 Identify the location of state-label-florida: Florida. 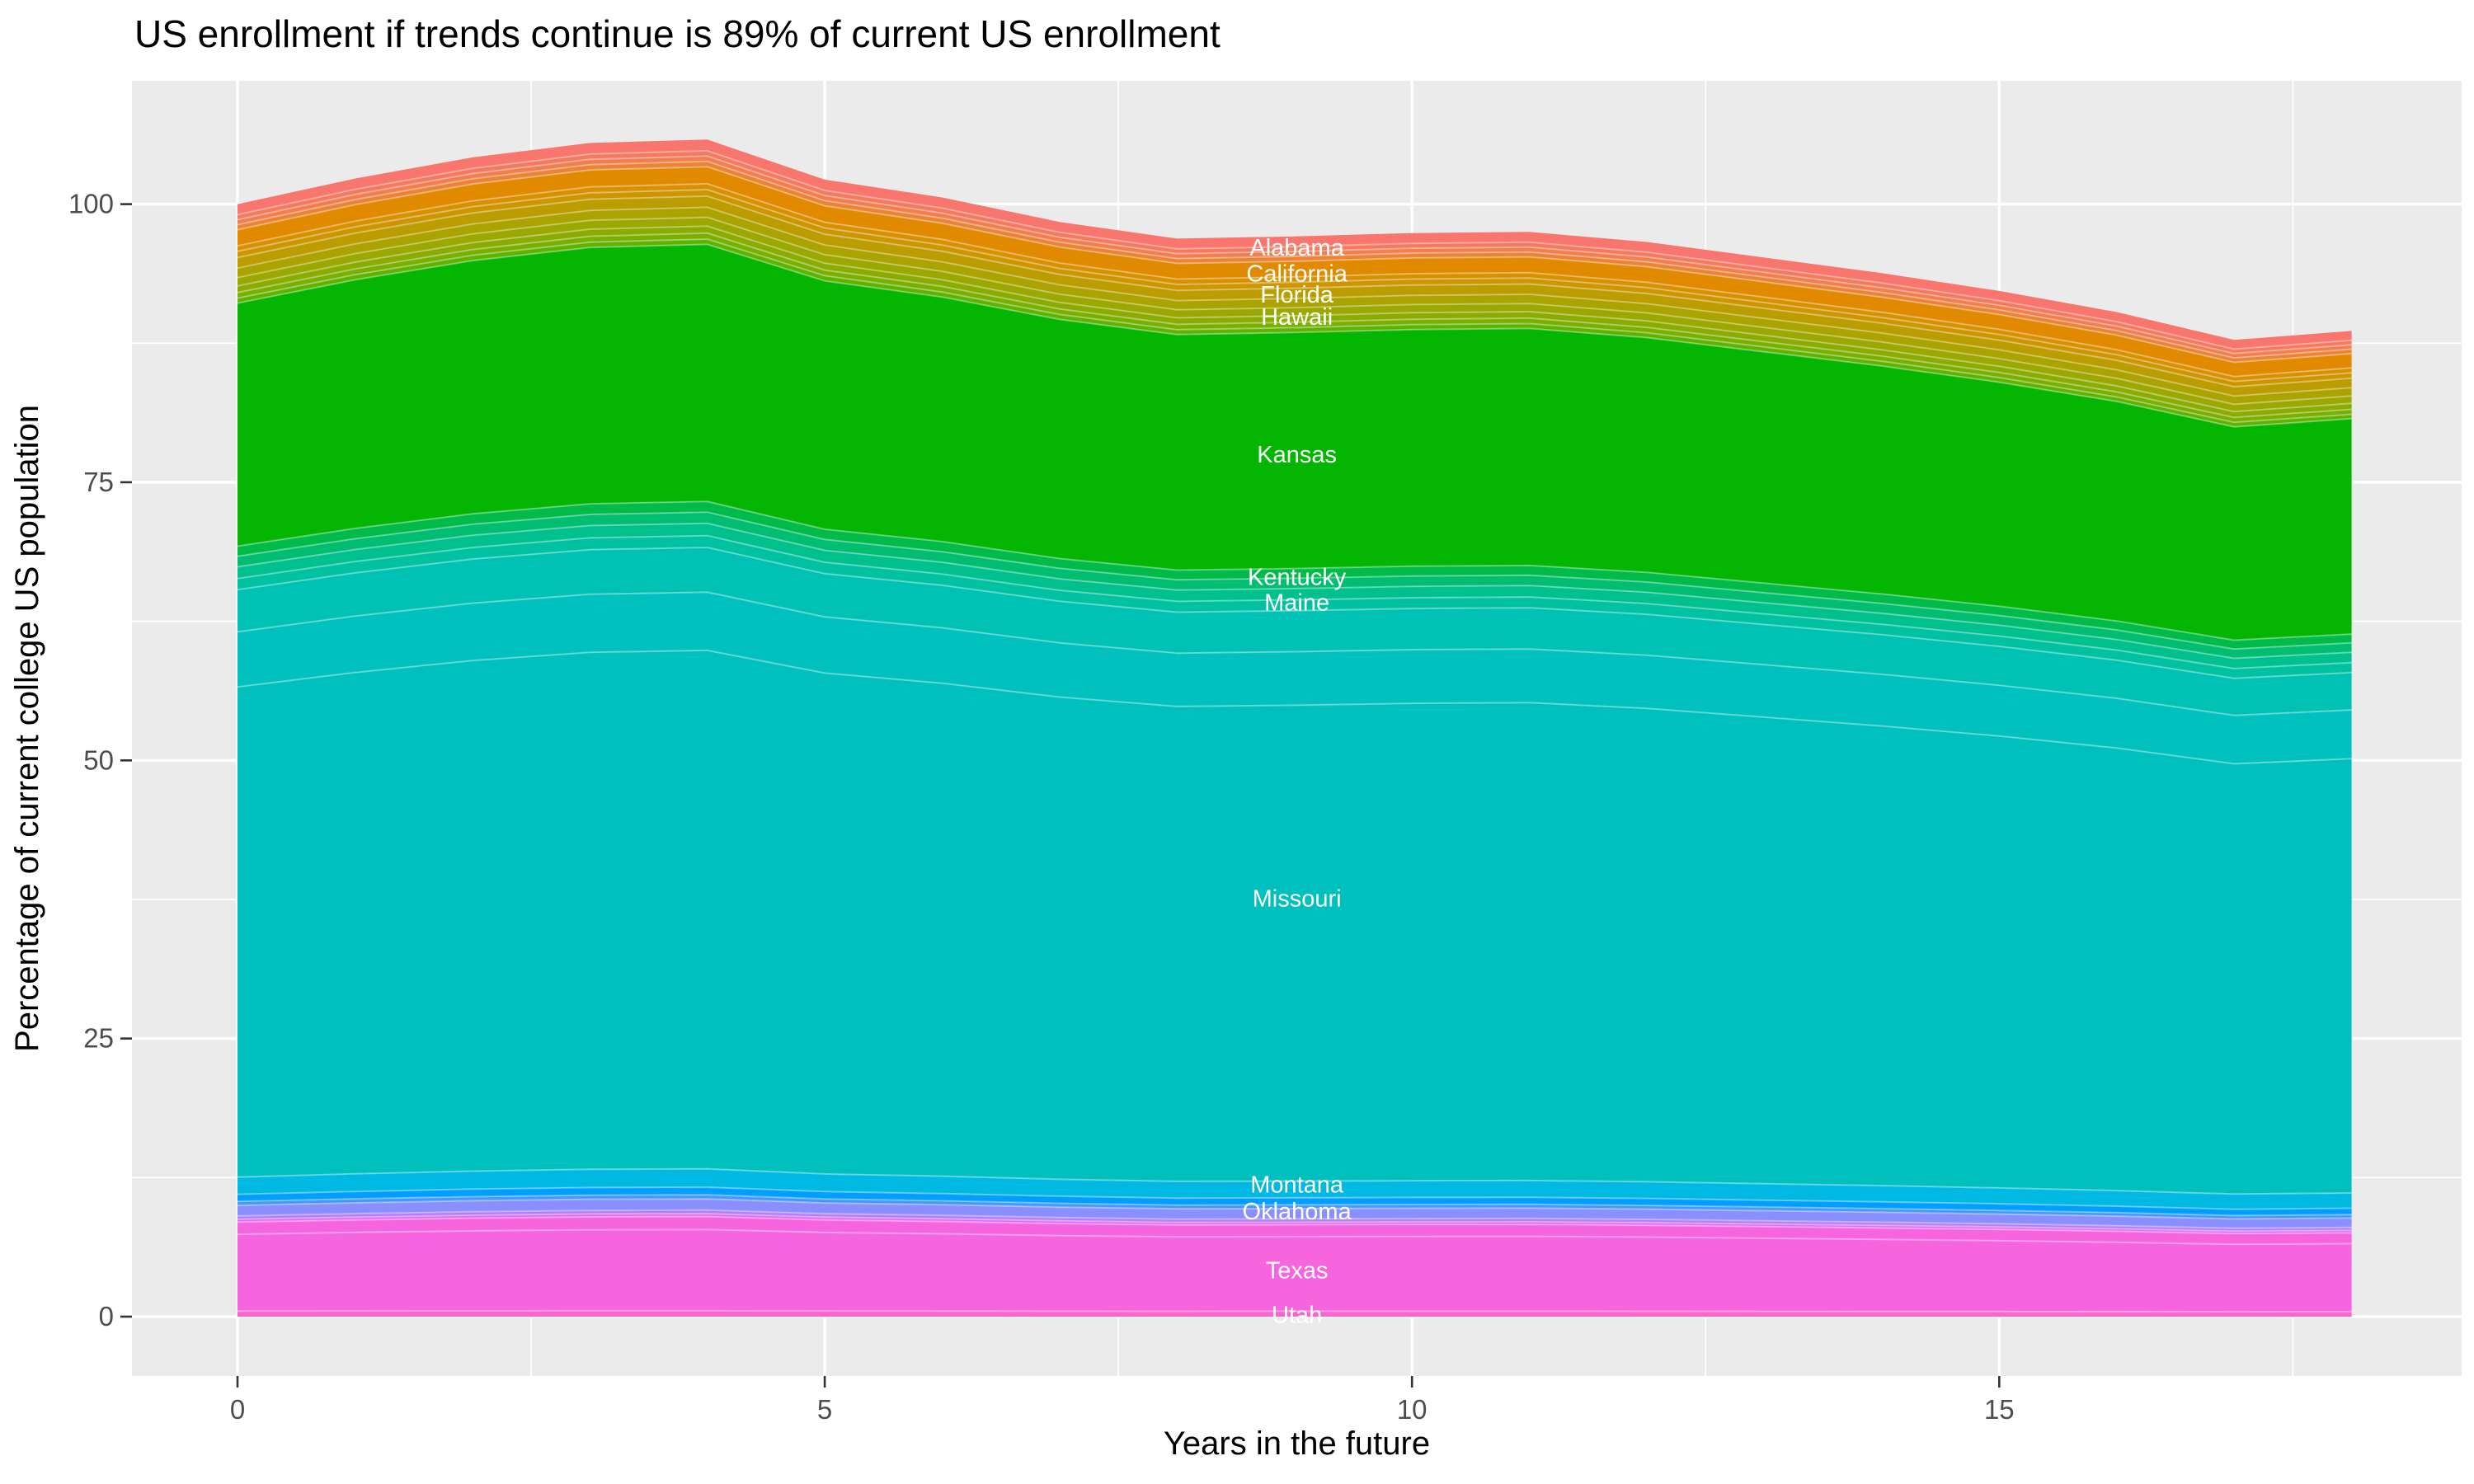
(1297, 295).